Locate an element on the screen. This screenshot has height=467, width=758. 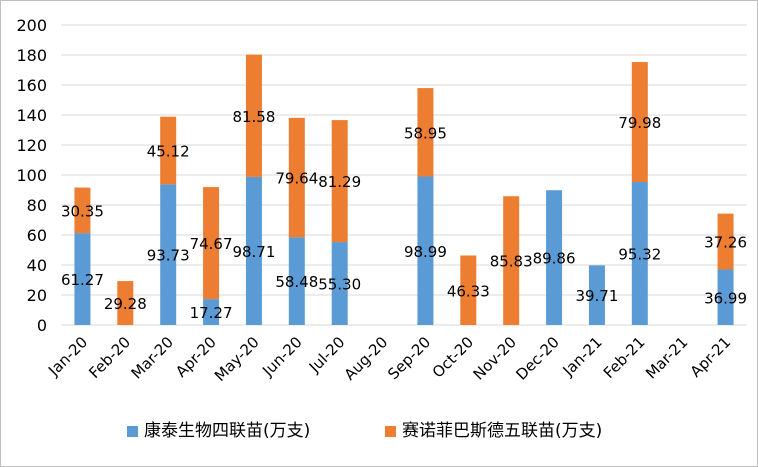
x-tick-label: Feb-20 is located at coordinates (109, 357).